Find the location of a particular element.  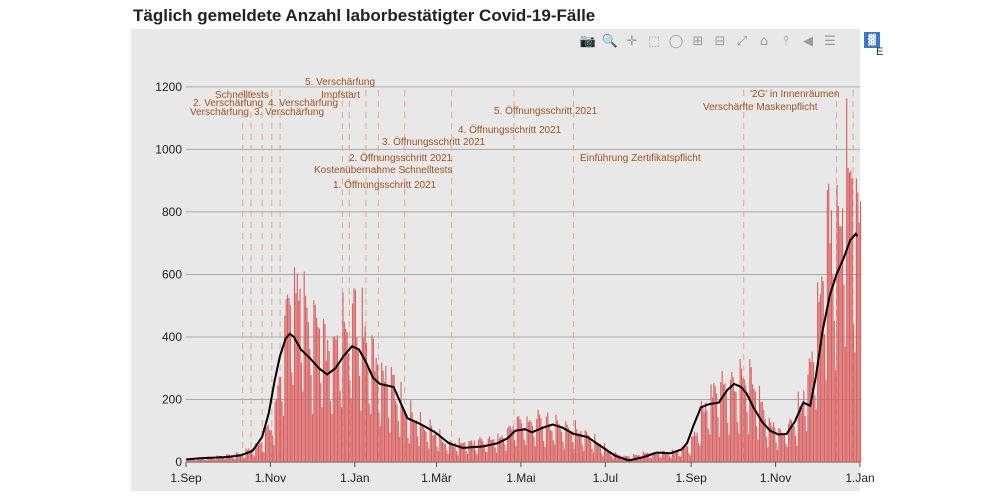

spike-lines-icon: ⫯ is located at coordinates (786, 41).